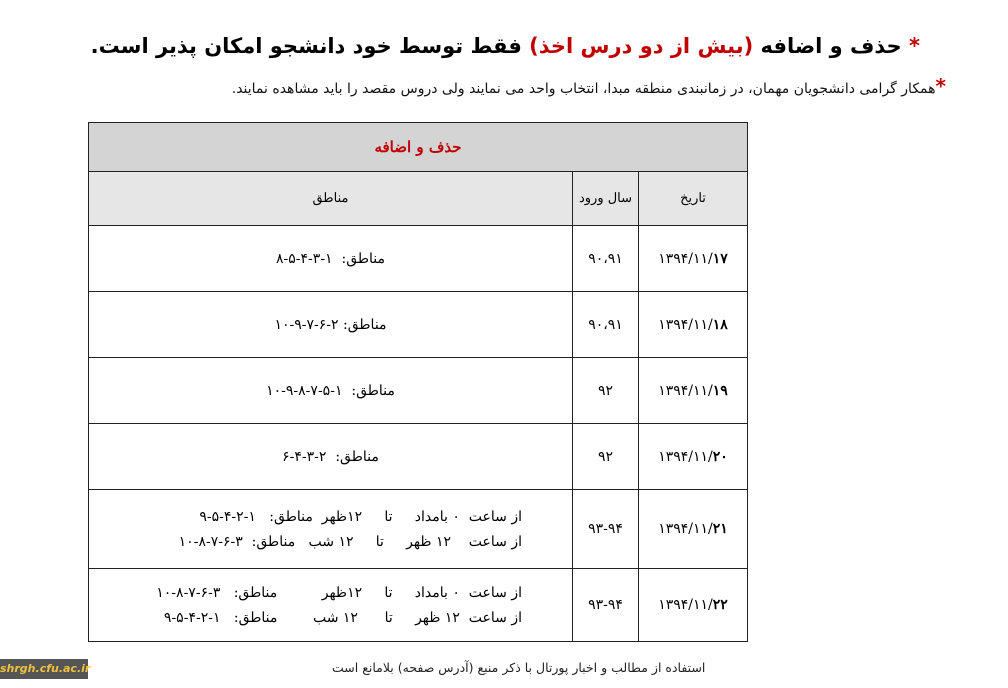 The height and width of the screenshot is (688, 1008). I want to click on zone-line: از ساعت ۱۲ ظهر تا ۱۲ شب مناطق: ۱-۲-۴-۵-۹, so click(342, 617).